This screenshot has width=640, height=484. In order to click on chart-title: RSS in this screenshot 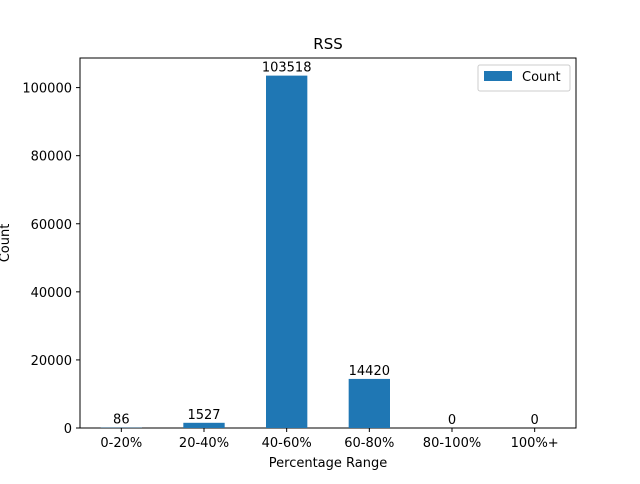, I will do `click(327, 44)`.